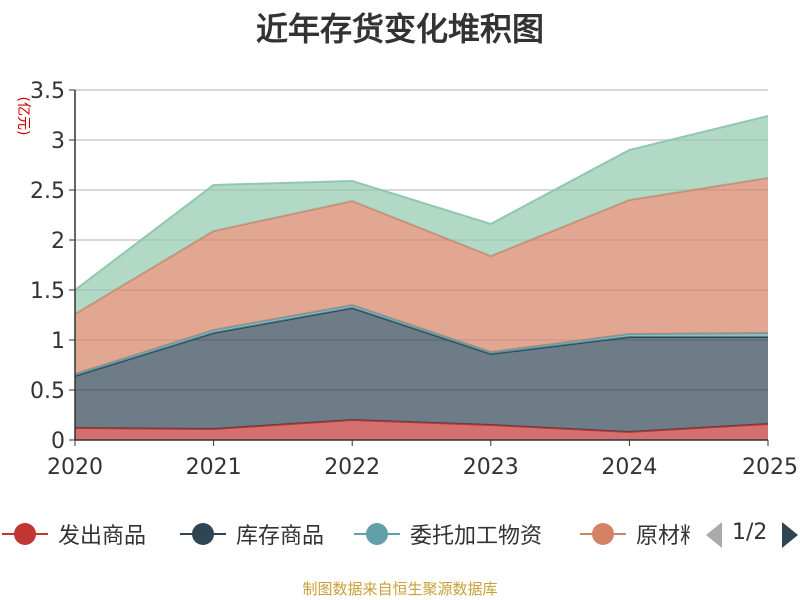  What do you see at coordinates (47, 191) in the screenshot?
I see `y-tick-label: 2.5` at bounding box center [47, 191].